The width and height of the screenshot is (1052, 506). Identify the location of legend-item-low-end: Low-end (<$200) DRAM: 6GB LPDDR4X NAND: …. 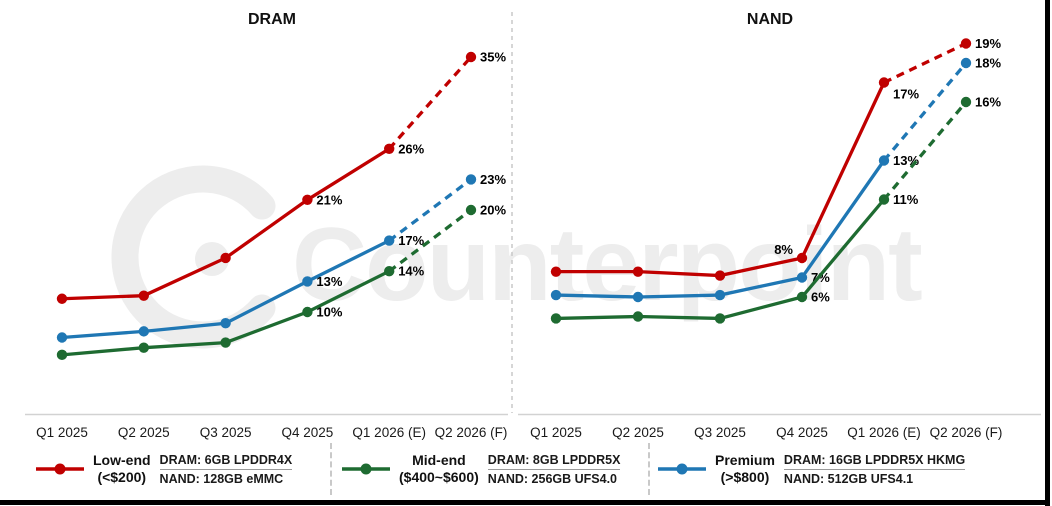
(164, 469).